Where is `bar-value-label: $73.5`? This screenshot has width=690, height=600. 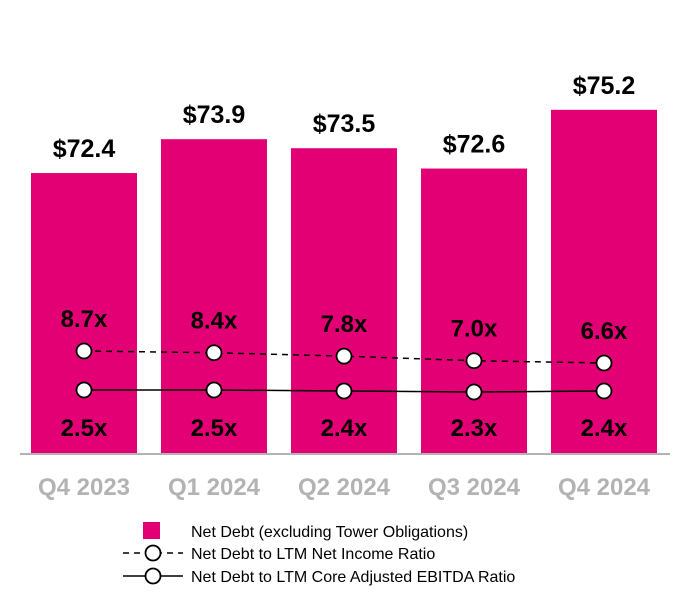
bar-value-label: $73.5 is located at coordinates (344, 124).